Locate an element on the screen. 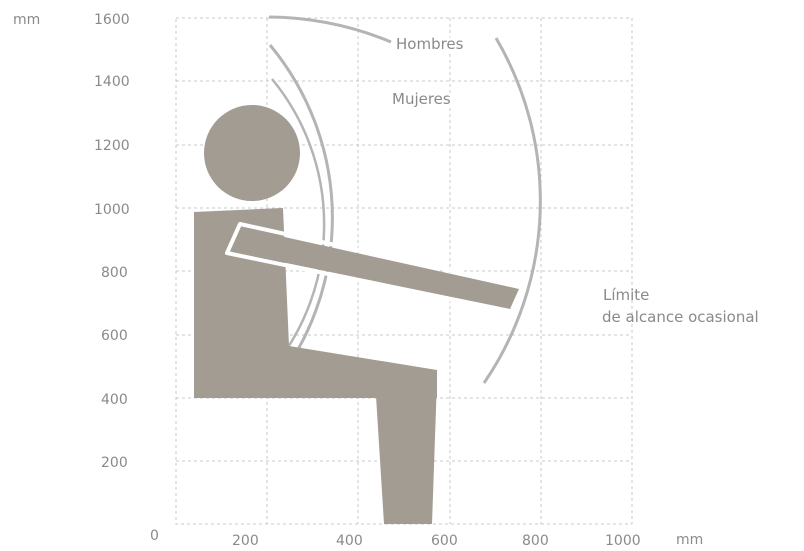 This screenshot has height=551, width=804. figure-arm is located at coordinates (376, 268).